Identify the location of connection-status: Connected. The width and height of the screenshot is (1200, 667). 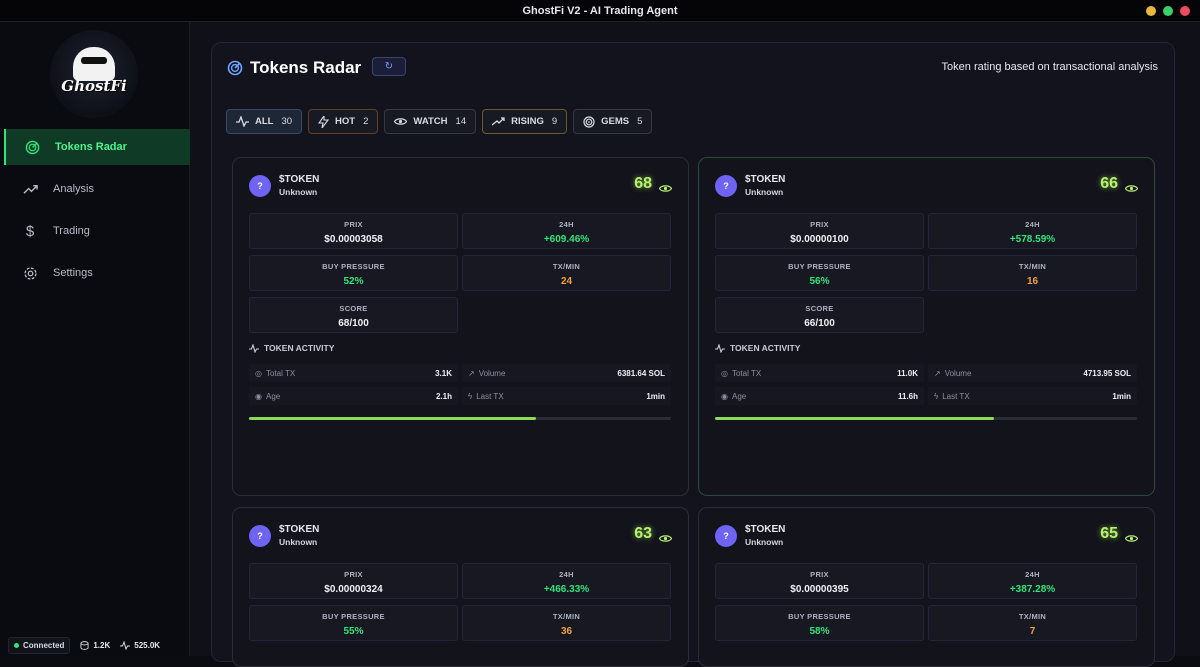
(39, 645).